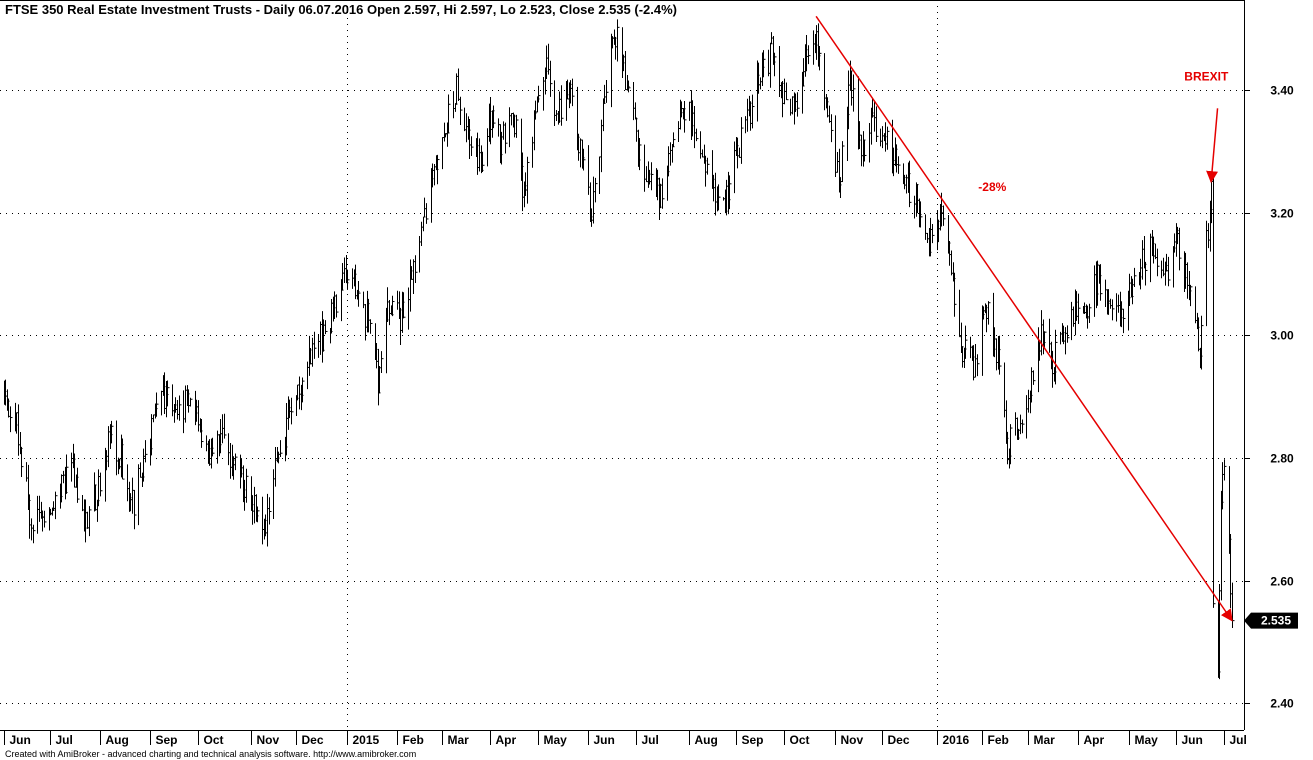  What do you see at coordinates (1282, 214) in the screenshot?
I see `y-tick-label: 3.20` at bounding box center [1282, 214].